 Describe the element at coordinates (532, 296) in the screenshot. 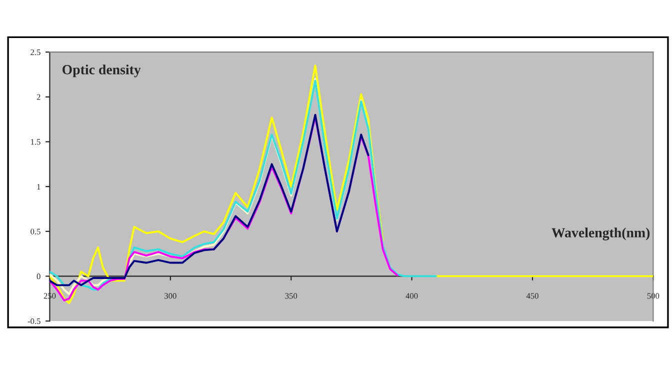

I see `x-tick-label: 450` at that location.